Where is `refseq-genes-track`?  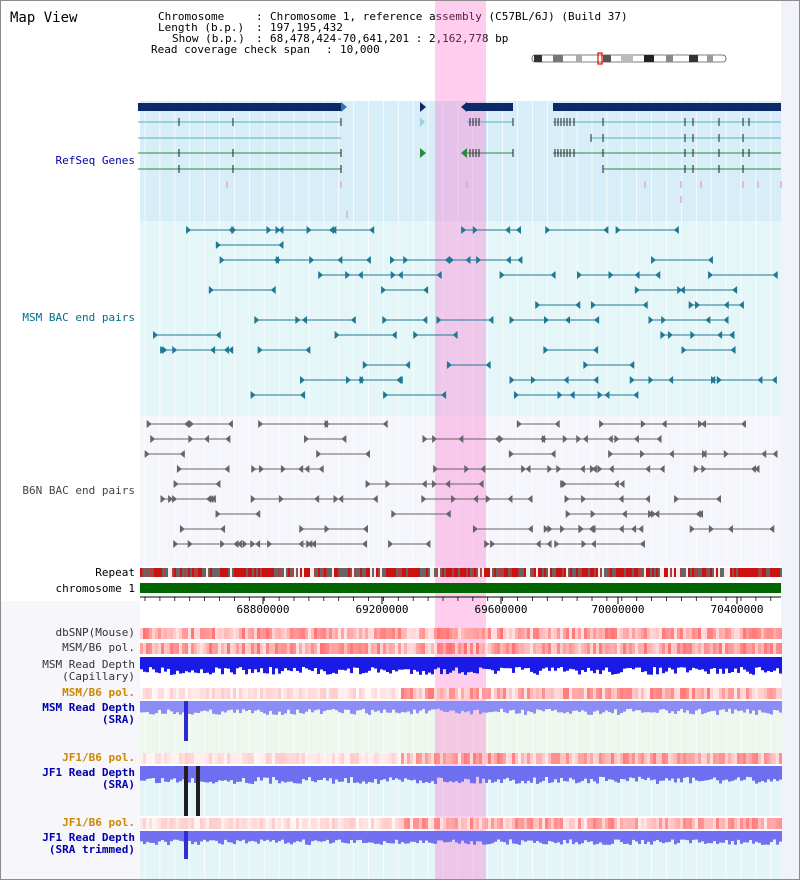 refseq-genes-track is located at coordinates (460, 160).